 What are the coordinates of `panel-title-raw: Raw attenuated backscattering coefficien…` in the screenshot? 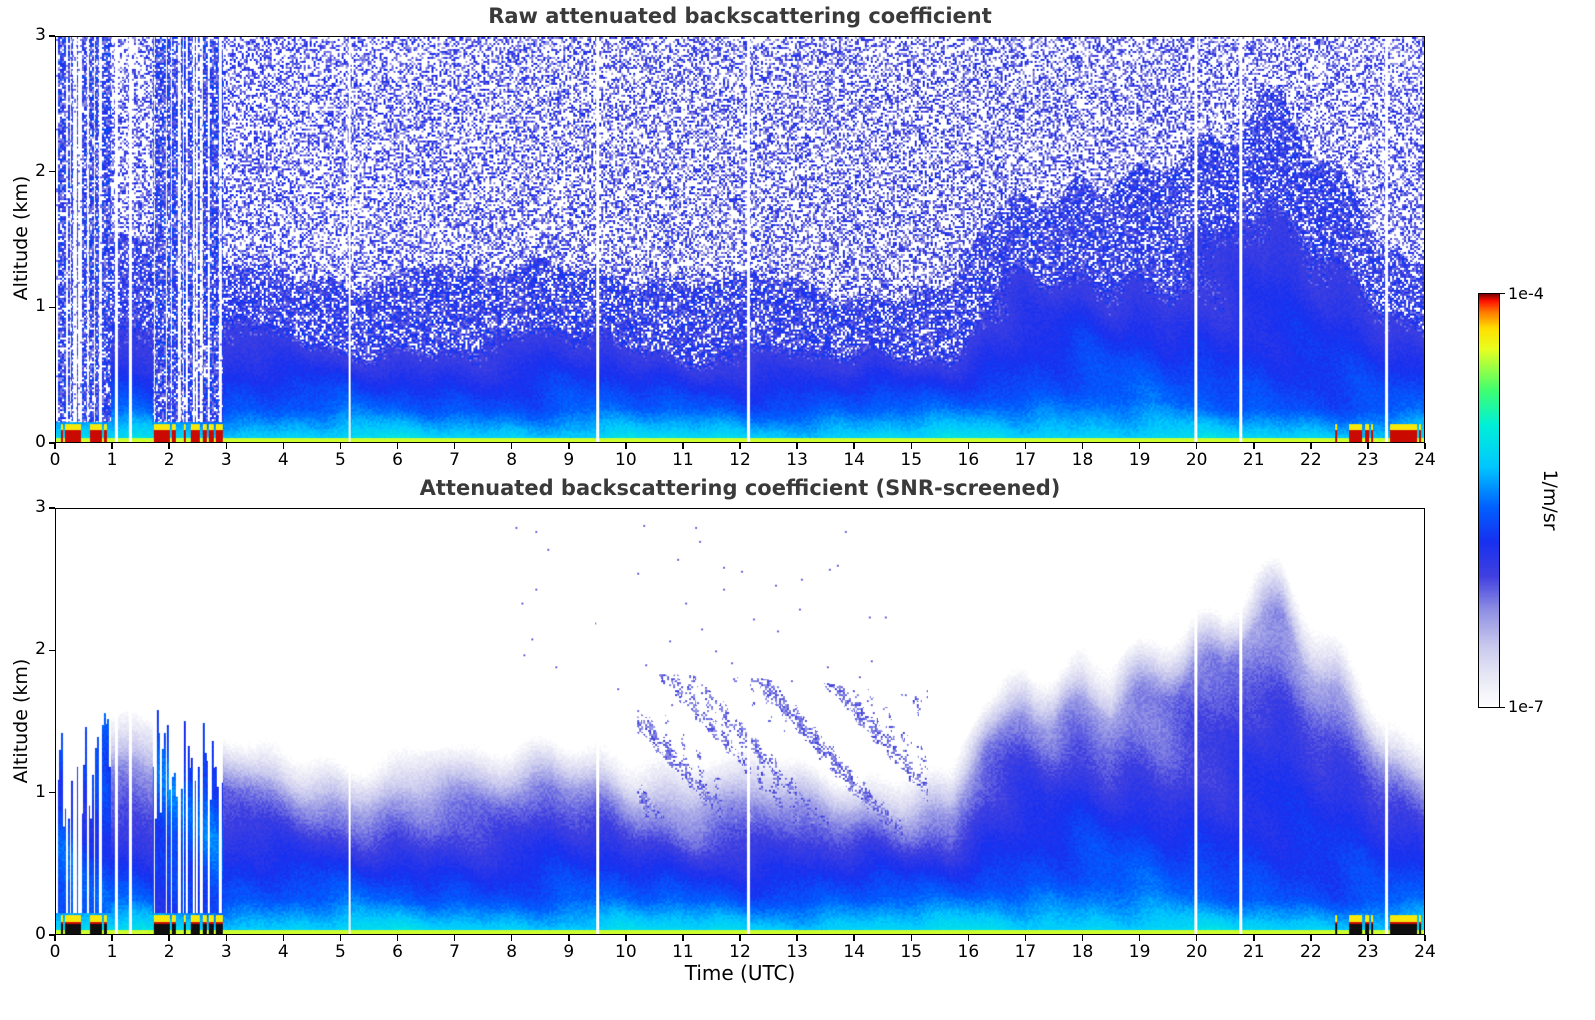 It's located at (740, 16).